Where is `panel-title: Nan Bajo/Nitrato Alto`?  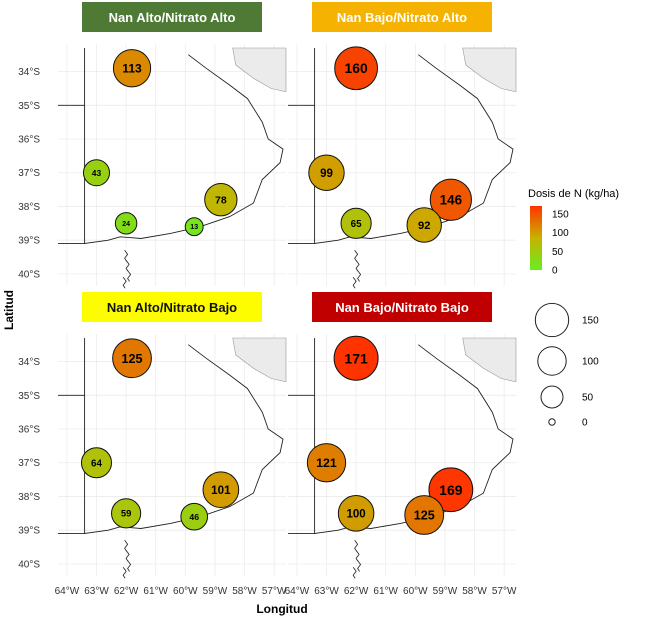 panel-title: Nan Bajo/Nitrato Alto is located at coordinates (402, 17).